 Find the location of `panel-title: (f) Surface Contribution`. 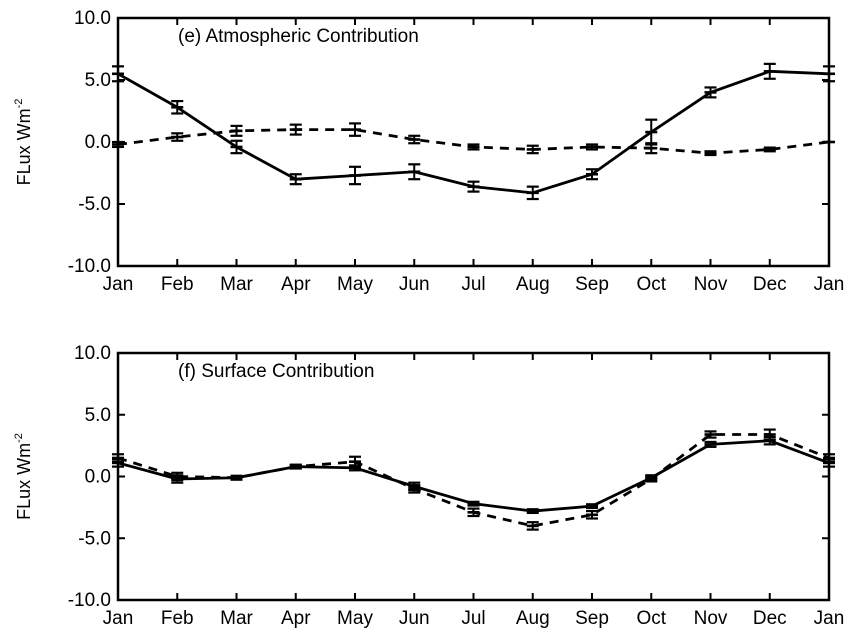

panel-title: (f) Surface Contribution is located at coordinates (276, 371).